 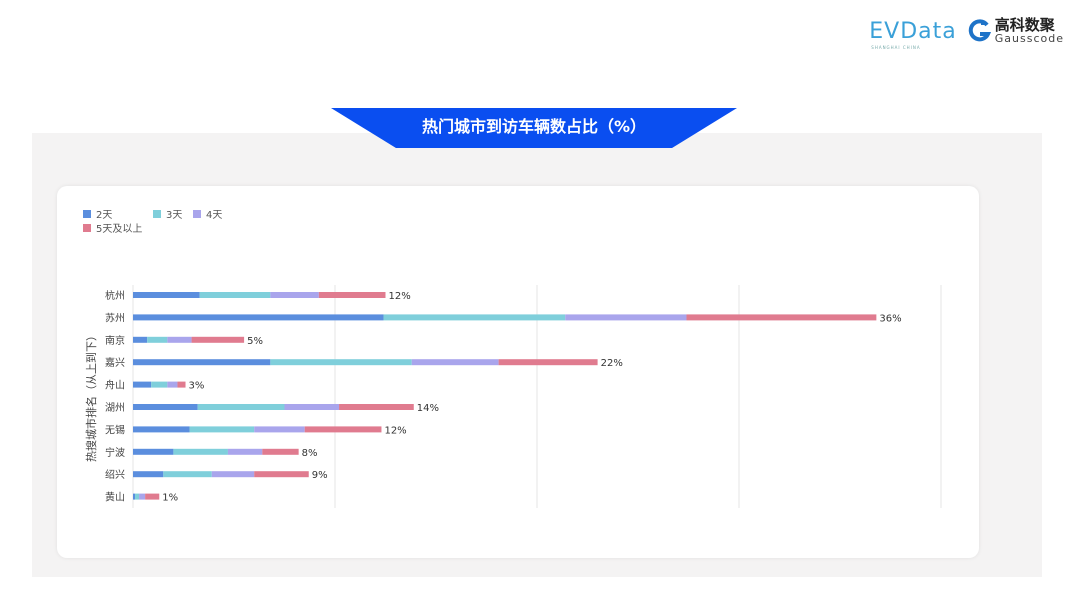 What do you see at coordinates (896, 47) in the screenshot?
I see `evdata-logo-sub: SHANGHAI CHINA` at bounding box center [896, 47].